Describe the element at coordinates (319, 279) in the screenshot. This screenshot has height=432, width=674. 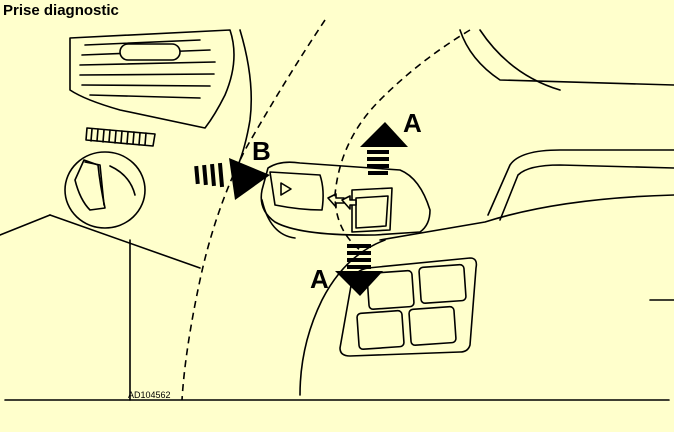
I see `label-a-bottom: A` at that location.